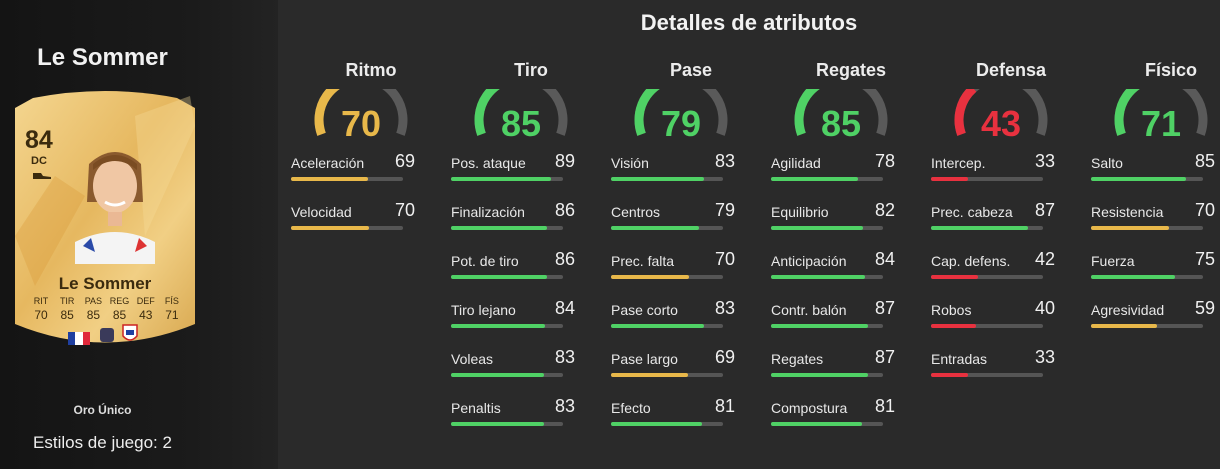 The height and width of the screenshot is (469, 1220). I want to click on card-stat-value: 70, so click(41, 315).